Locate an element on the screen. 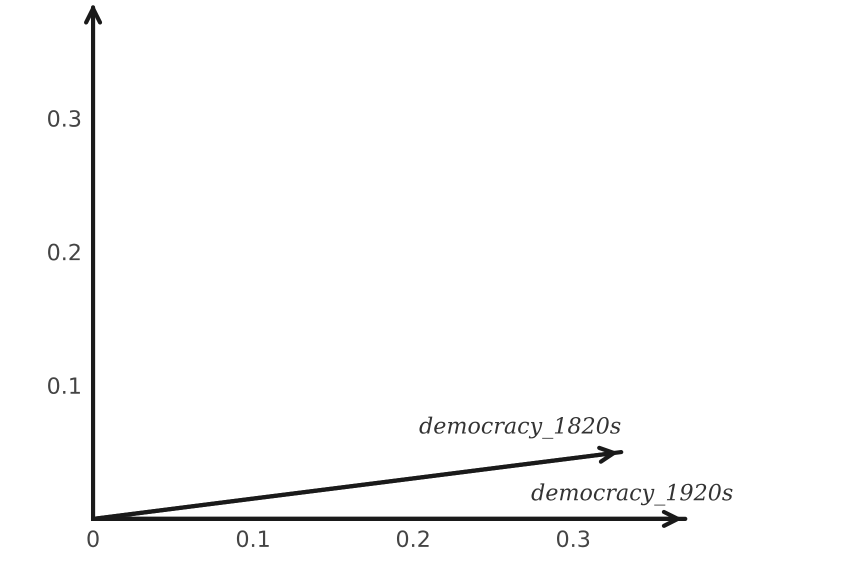 The height and width of the screenshot is (564, 846). y-tick-label: 0.1 is located at coordinates (64, 385).